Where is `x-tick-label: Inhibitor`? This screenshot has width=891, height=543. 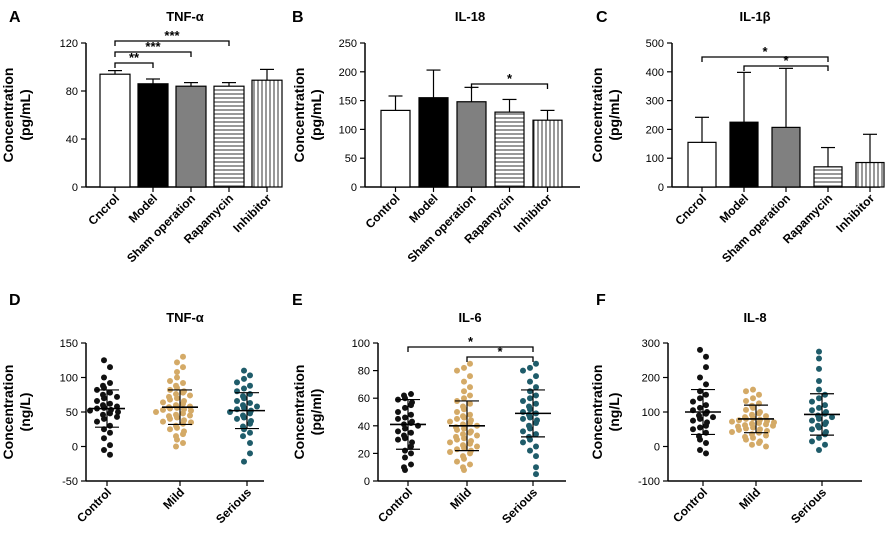
x-tick-label: Inhibitor is located at coordinates (252, 213).